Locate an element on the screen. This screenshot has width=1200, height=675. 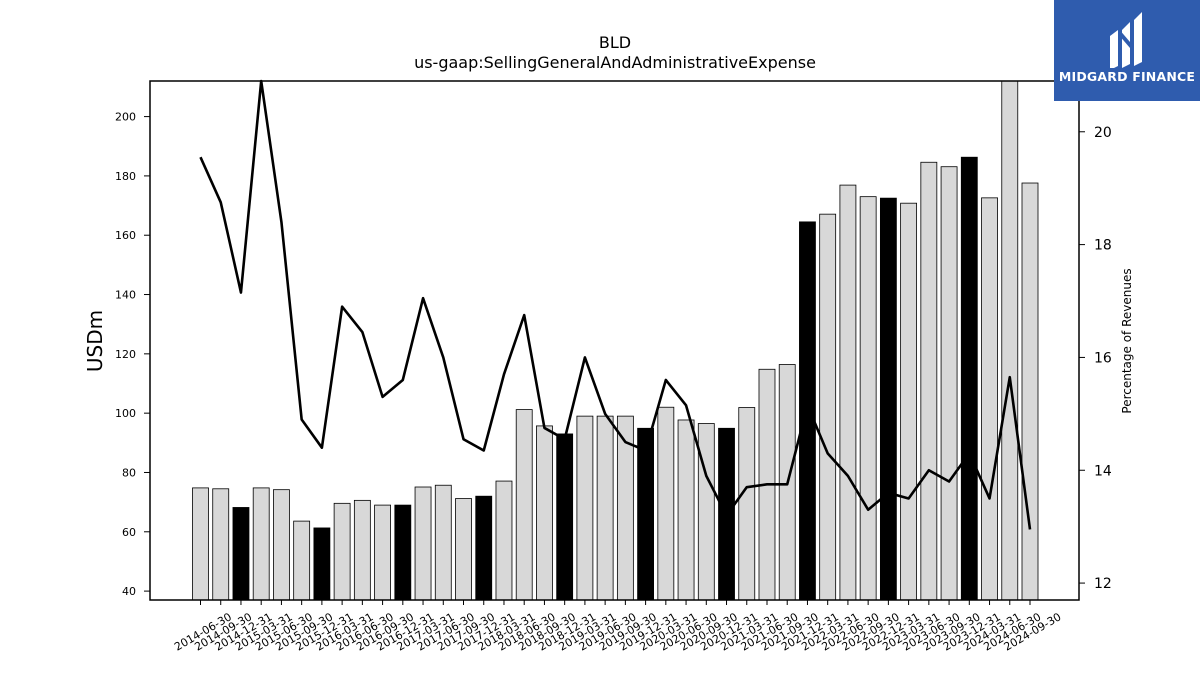
y-tick-label: 180 is located at coordinates (125, 176).